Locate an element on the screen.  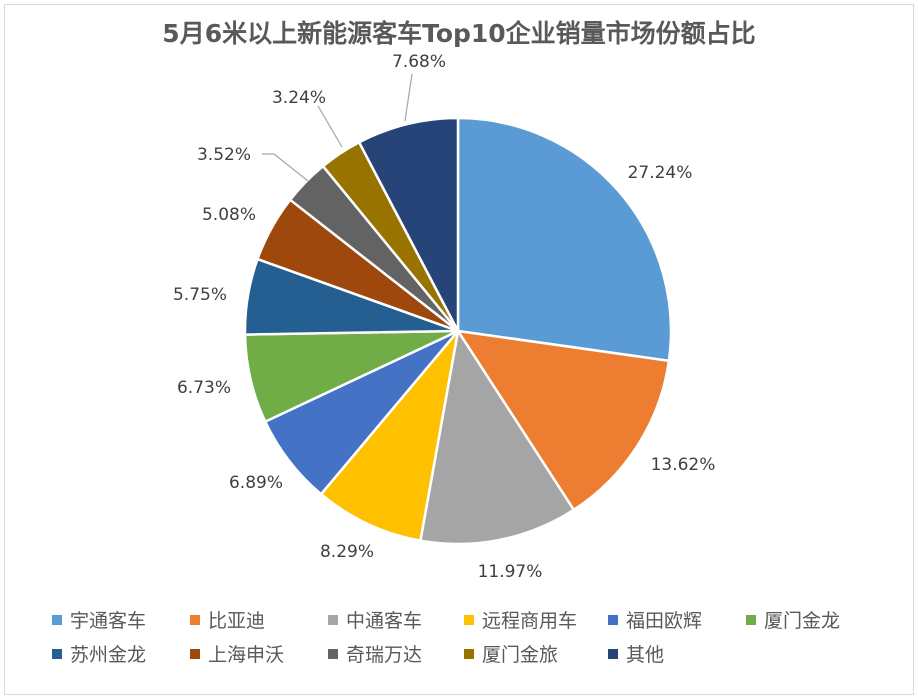
legend-item: 中通客车 is located at coordinates (375, 621).